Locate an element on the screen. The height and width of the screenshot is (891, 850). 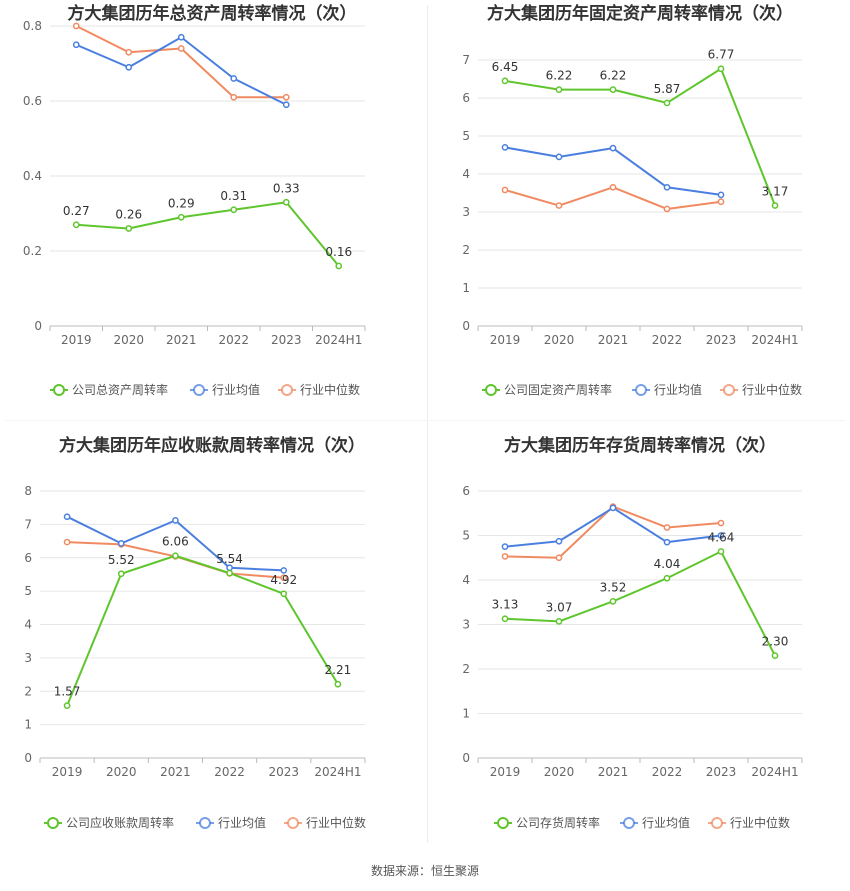
y-tick-label: 4 is located at coordinates (466, 580).